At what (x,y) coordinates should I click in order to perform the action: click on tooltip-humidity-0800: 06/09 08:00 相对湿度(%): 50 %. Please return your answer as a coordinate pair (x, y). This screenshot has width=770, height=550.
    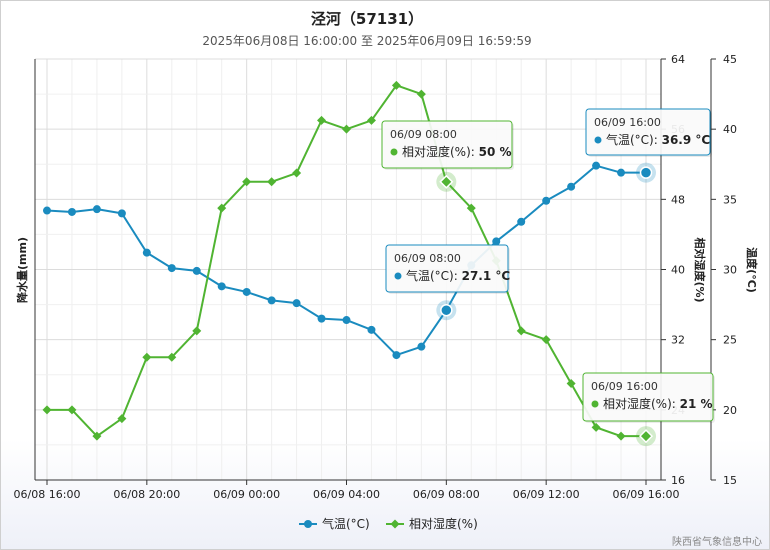
    Looking at the image, I should click on (447, 156).